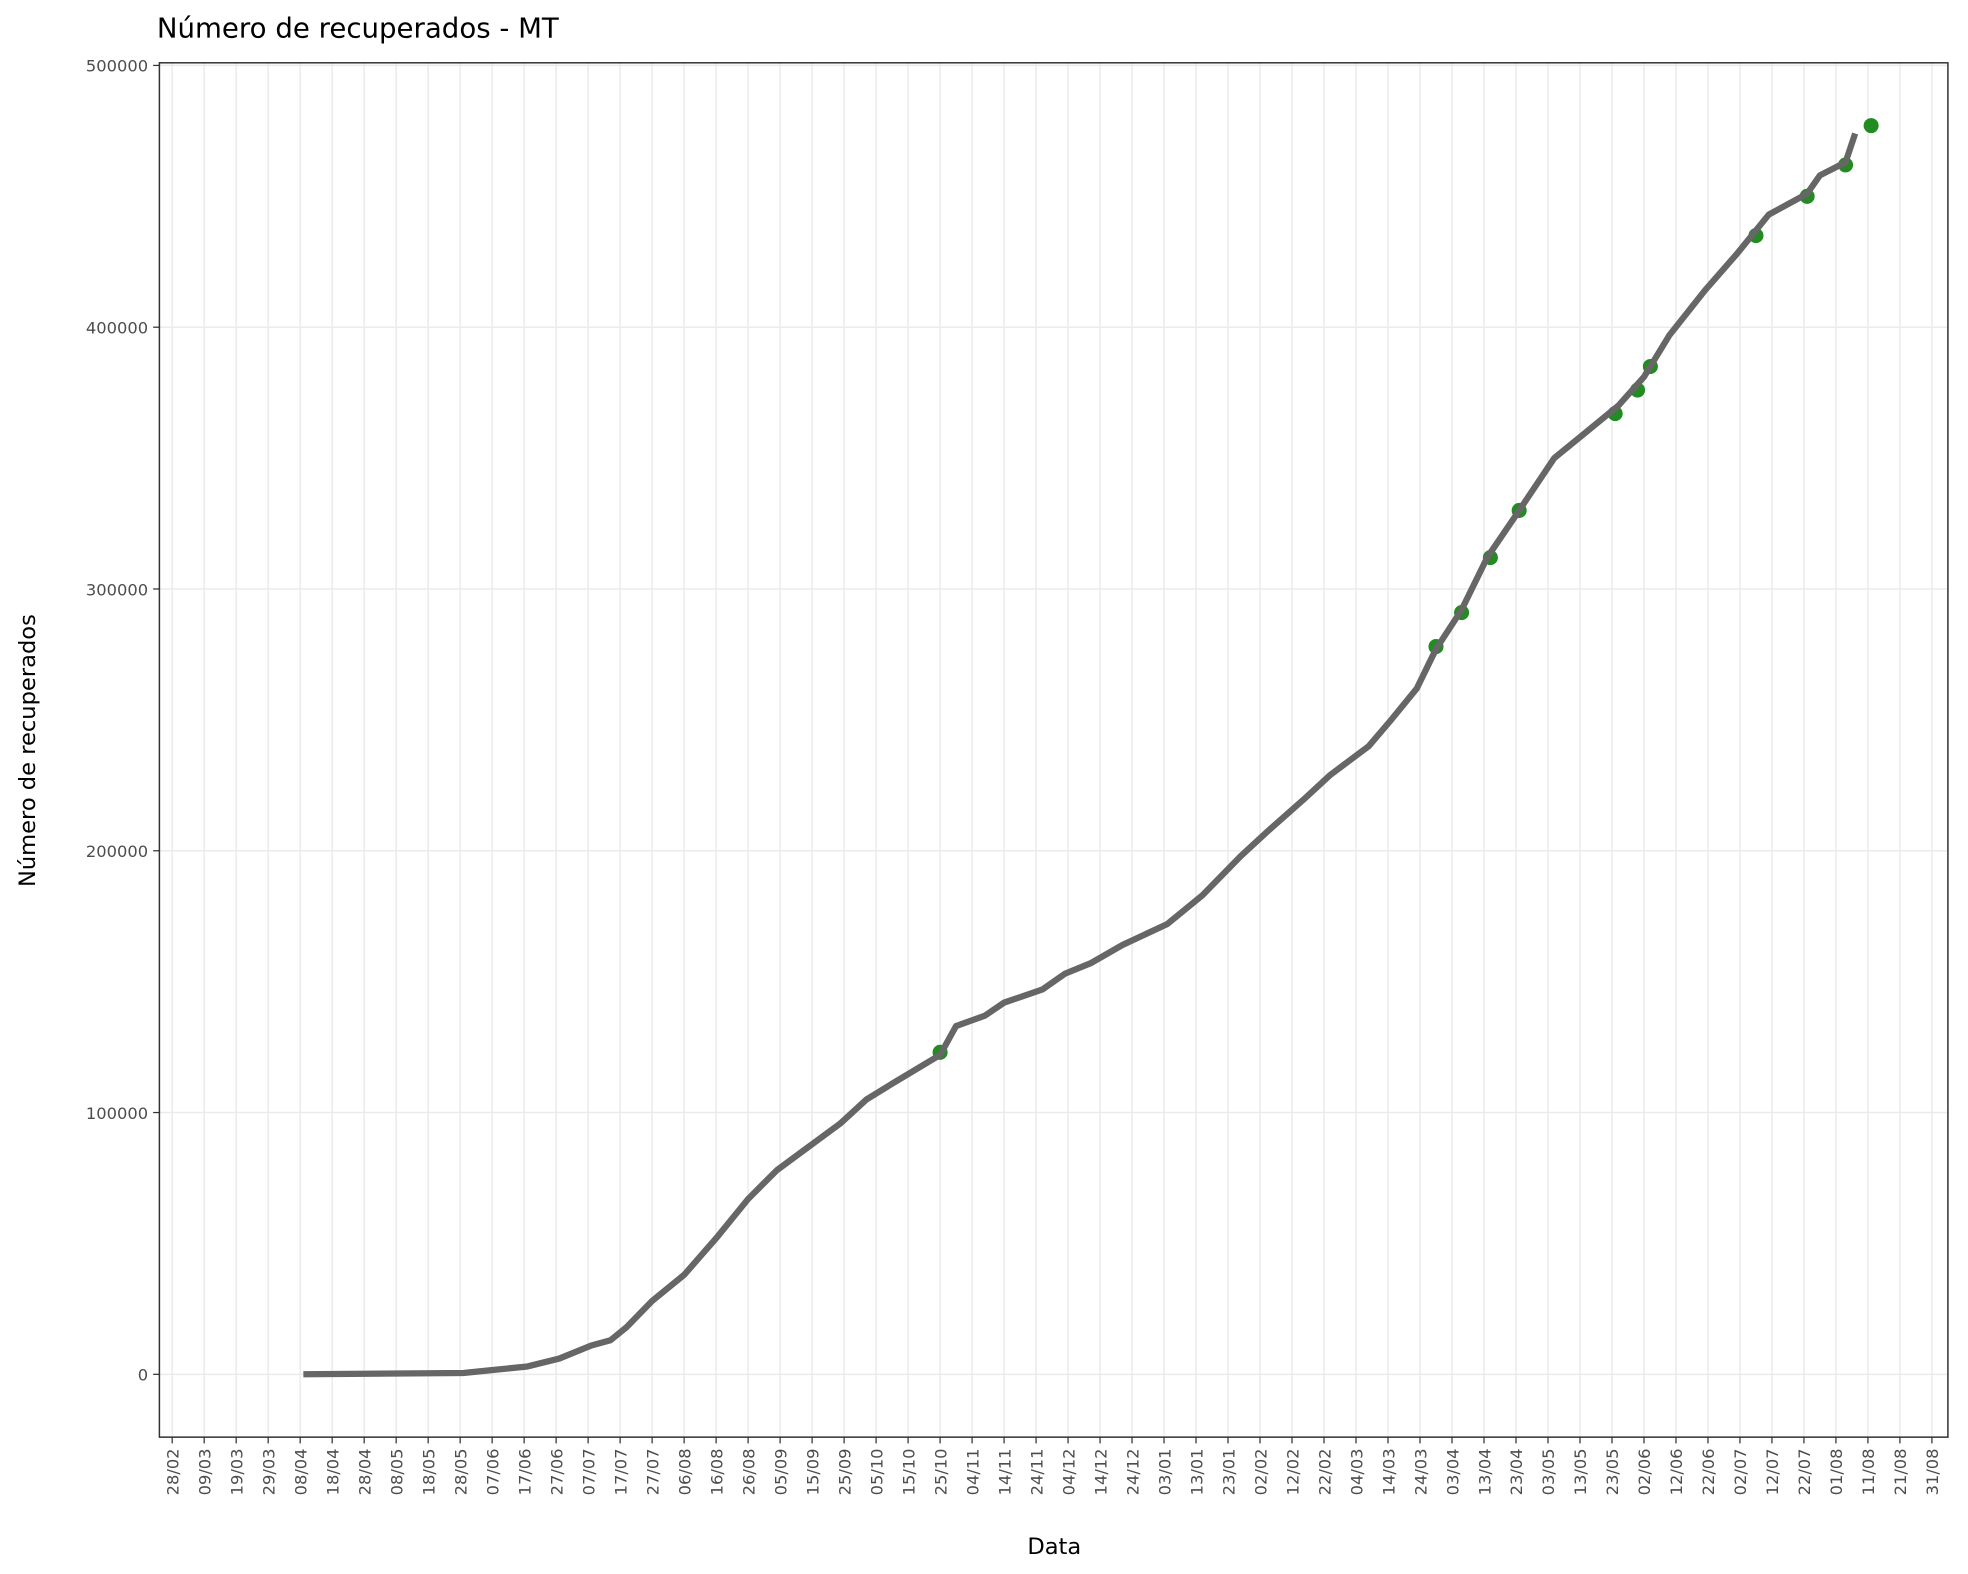  What do you see at coordinates (1100, 1471) in the screenshot?
I see `x-tick-label: 14/12` at bounding box center [1100, 1471].